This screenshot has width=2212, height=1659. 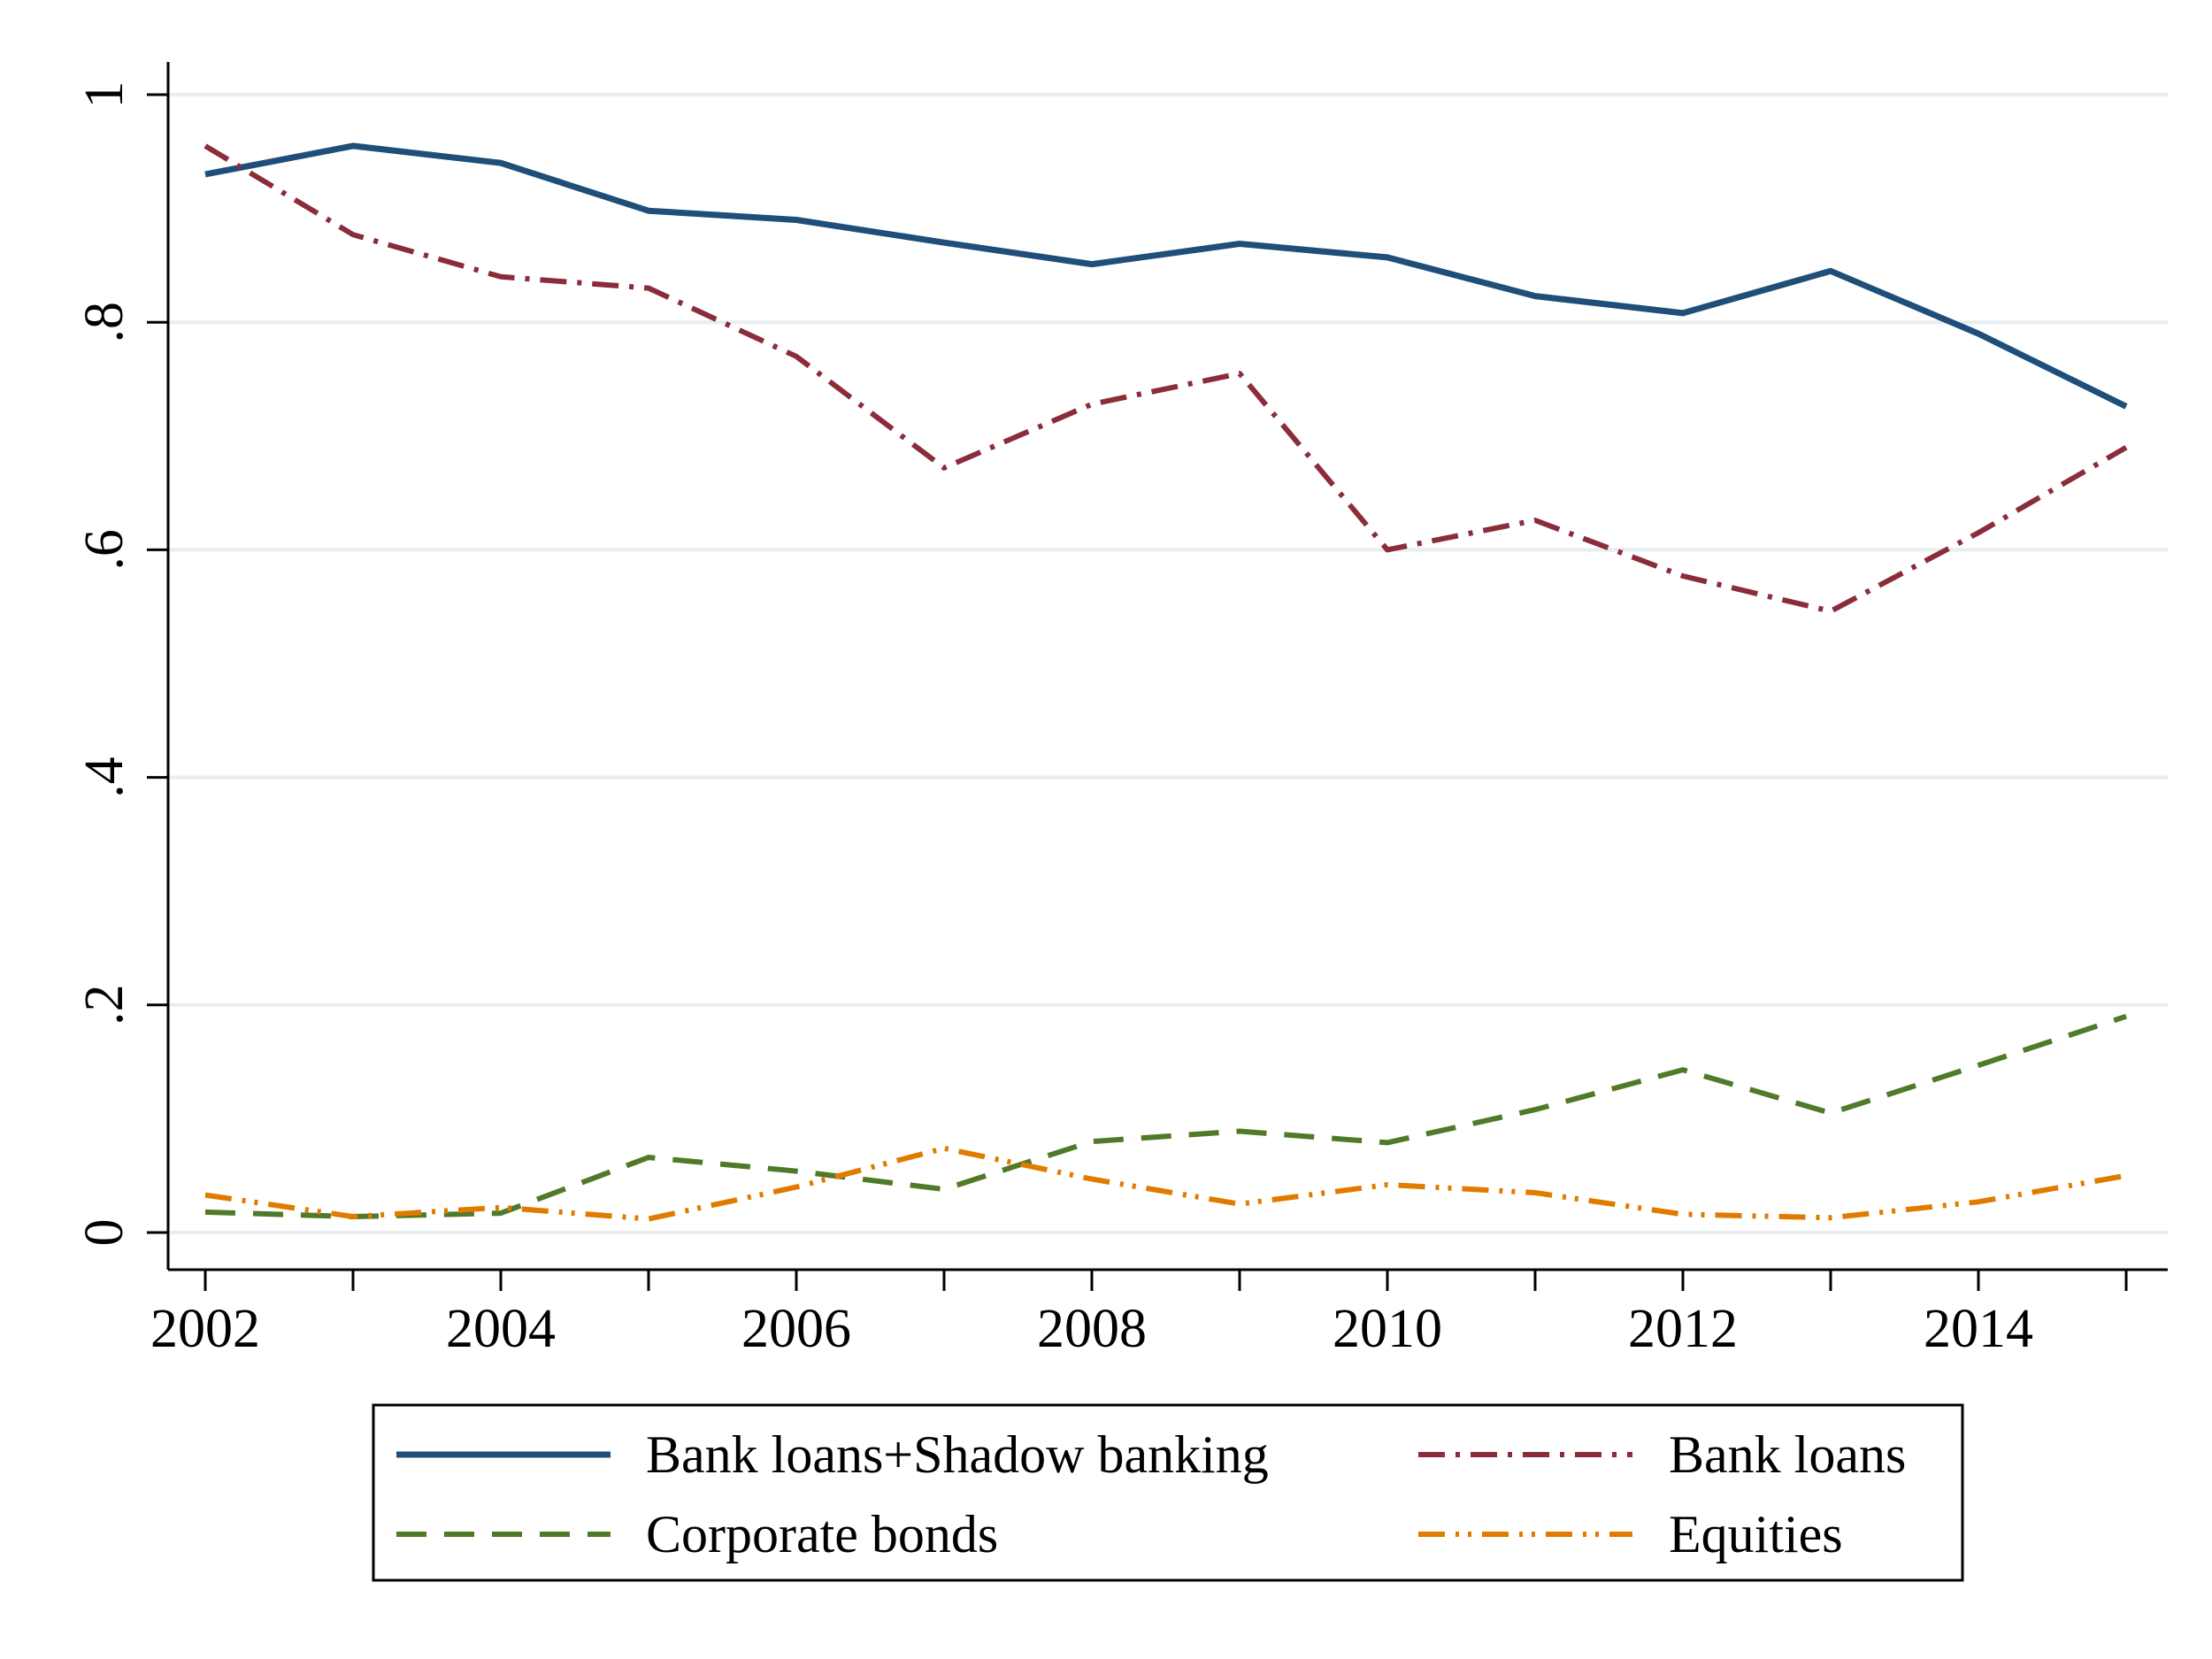 I want to click on legend-label-1: Bank loans, so click(x=1788, y=1455).